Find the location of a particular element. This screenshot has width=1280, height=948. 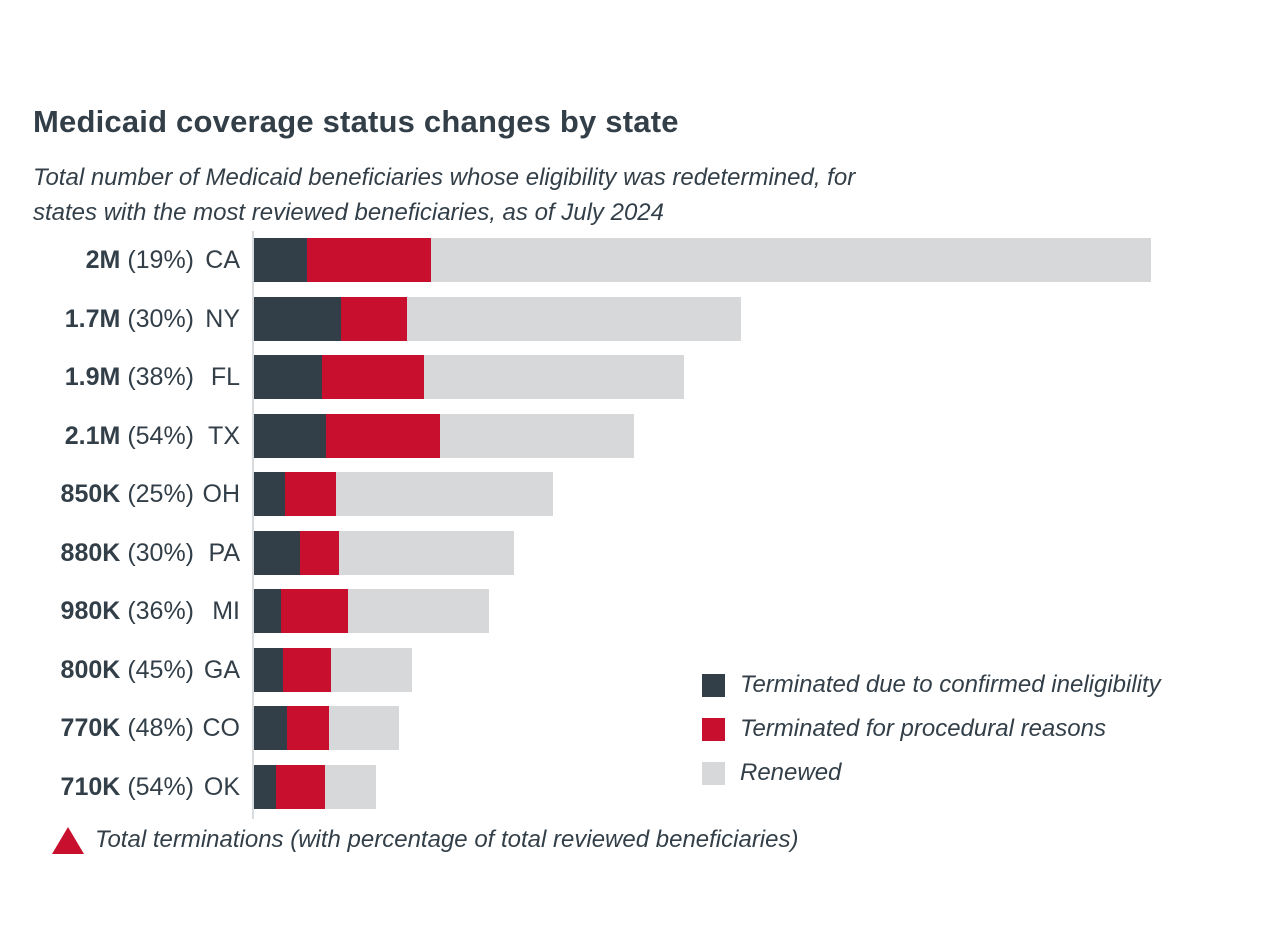

state-label: TX is located at coordinates (224, 435).